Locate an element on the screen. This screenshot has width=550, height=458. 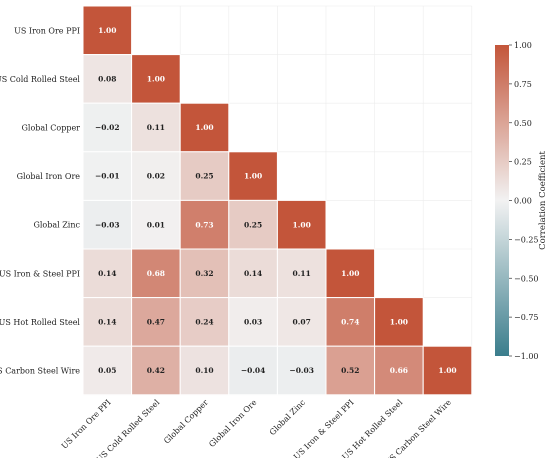
cell-value-label: 0.08 is located at coordinates (107, 79).